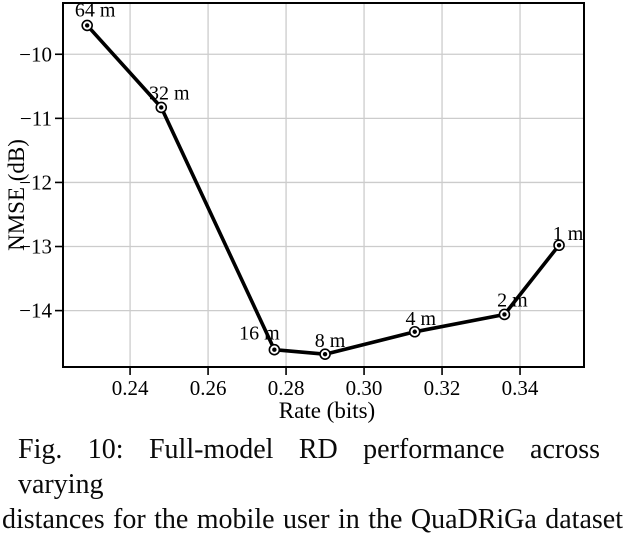 The image size is (626, 537). I want to click on x-tick-label: 0.30, so click(364, 388).